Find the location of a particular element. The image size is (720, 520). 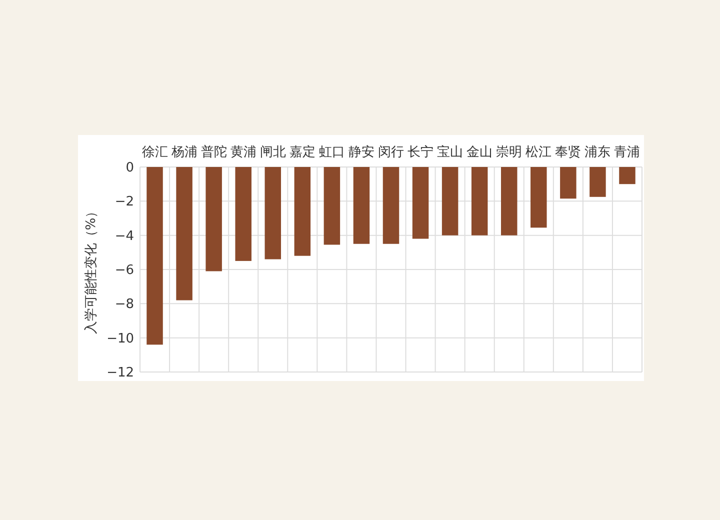

x-tick-label: 黄浦 is located at coordinates (243, 152).